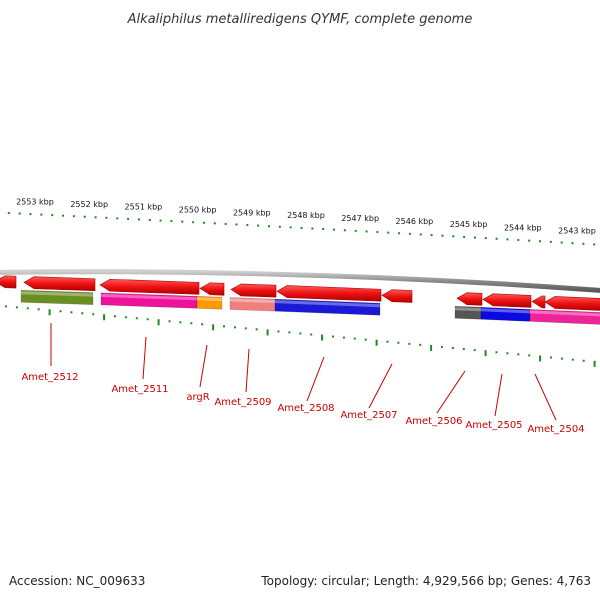 Image resolution: width=600 pixels, height=600 pixels. I want to click on ruler-label-2552: 2552 kbp, so click(89, 204).